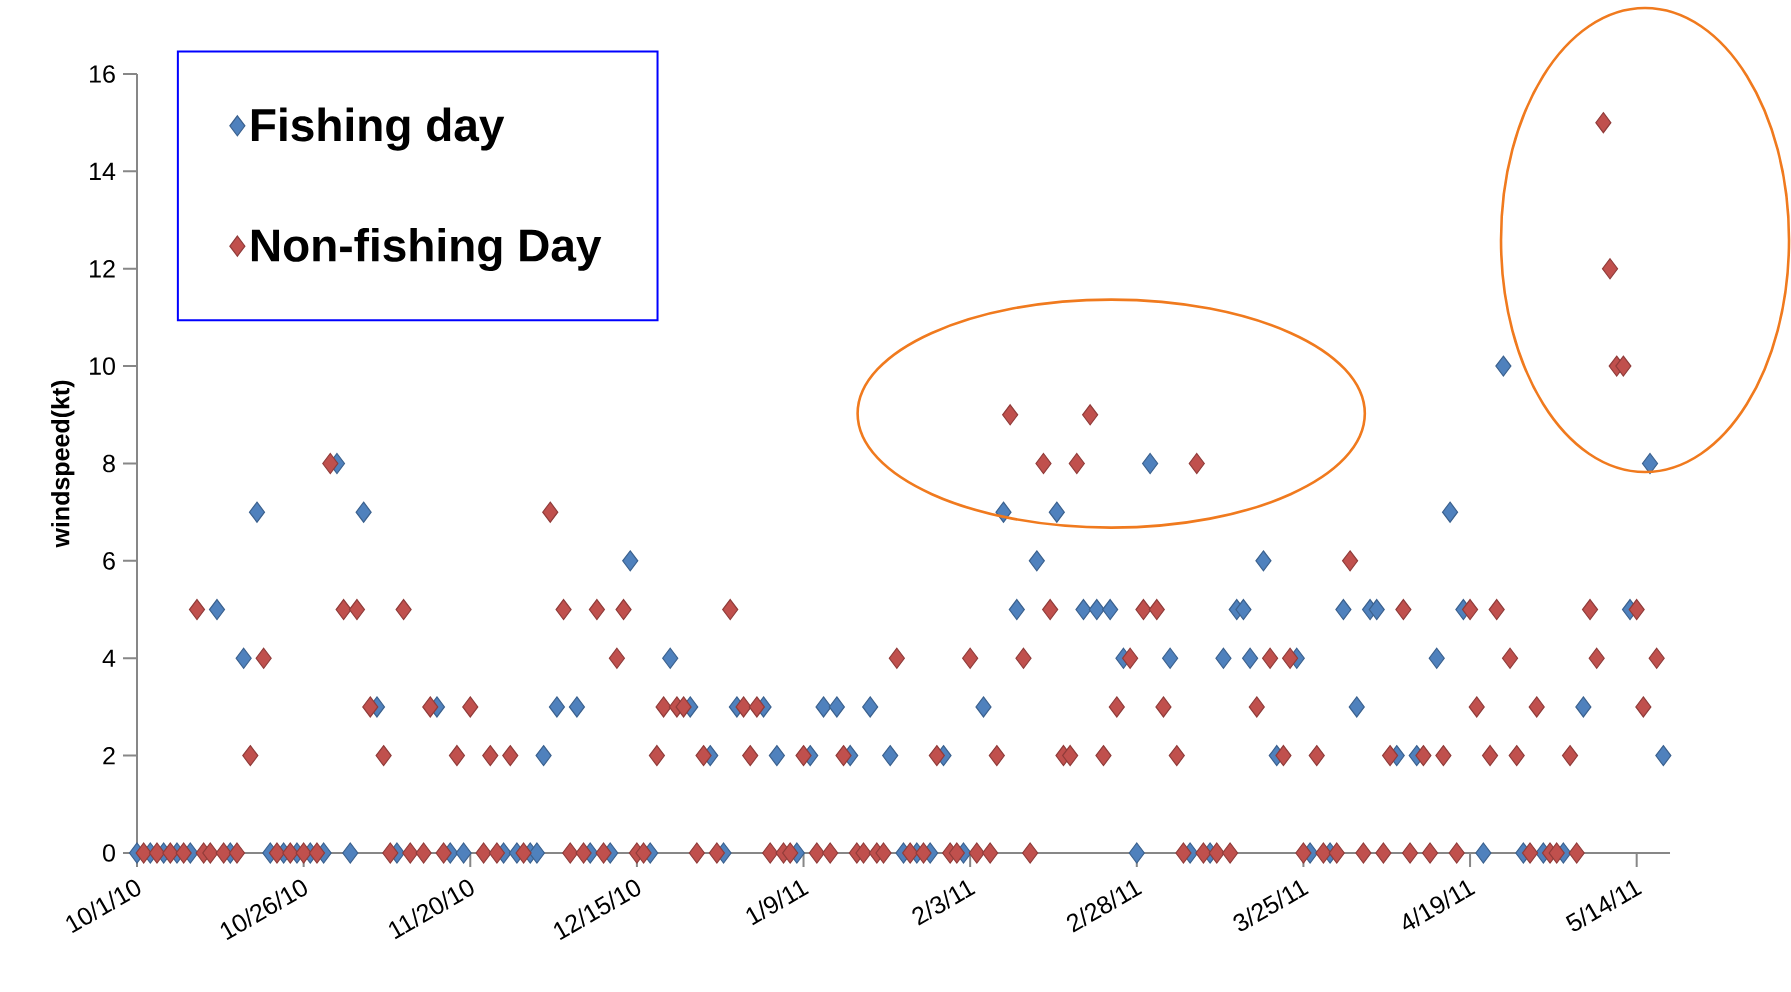 This screenshot has width=1791, height=992. I want to click on y-tick-label: 14, so click(103, 171).